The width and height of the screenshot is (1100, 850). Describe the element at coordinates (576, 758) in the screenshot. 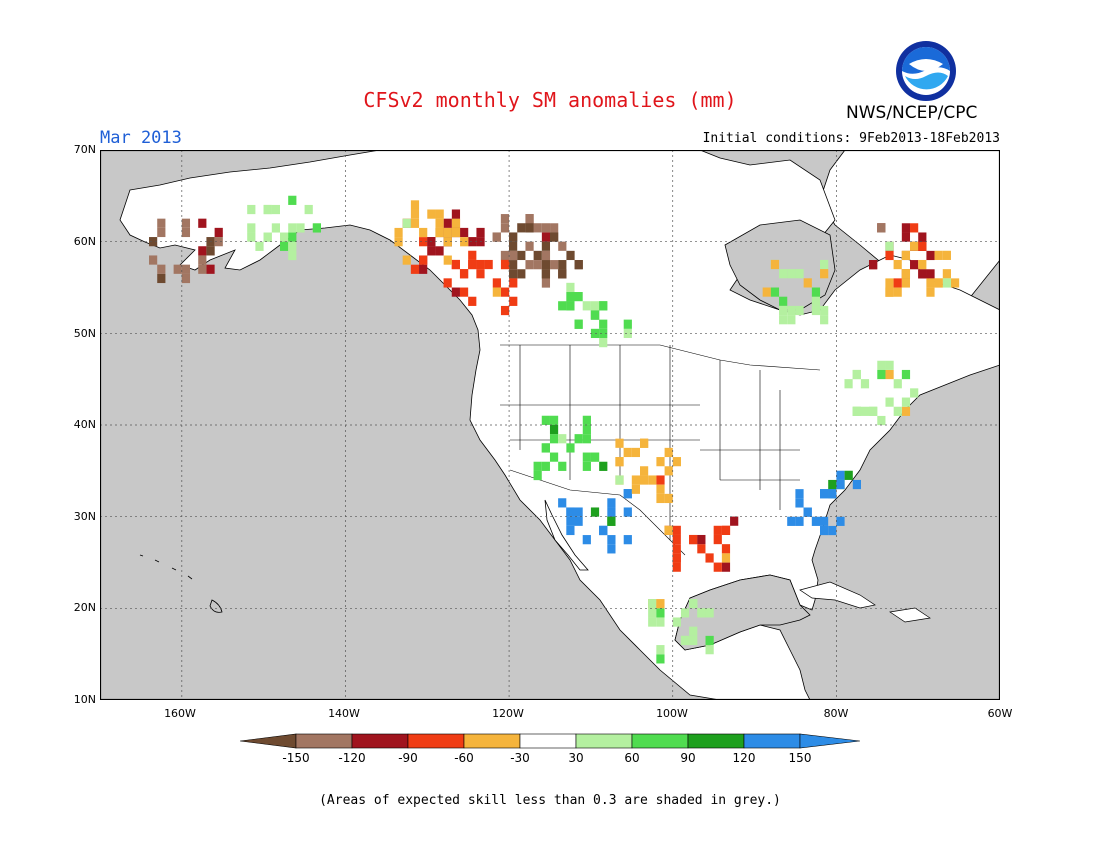

I see `legend-label: 30` at that location.